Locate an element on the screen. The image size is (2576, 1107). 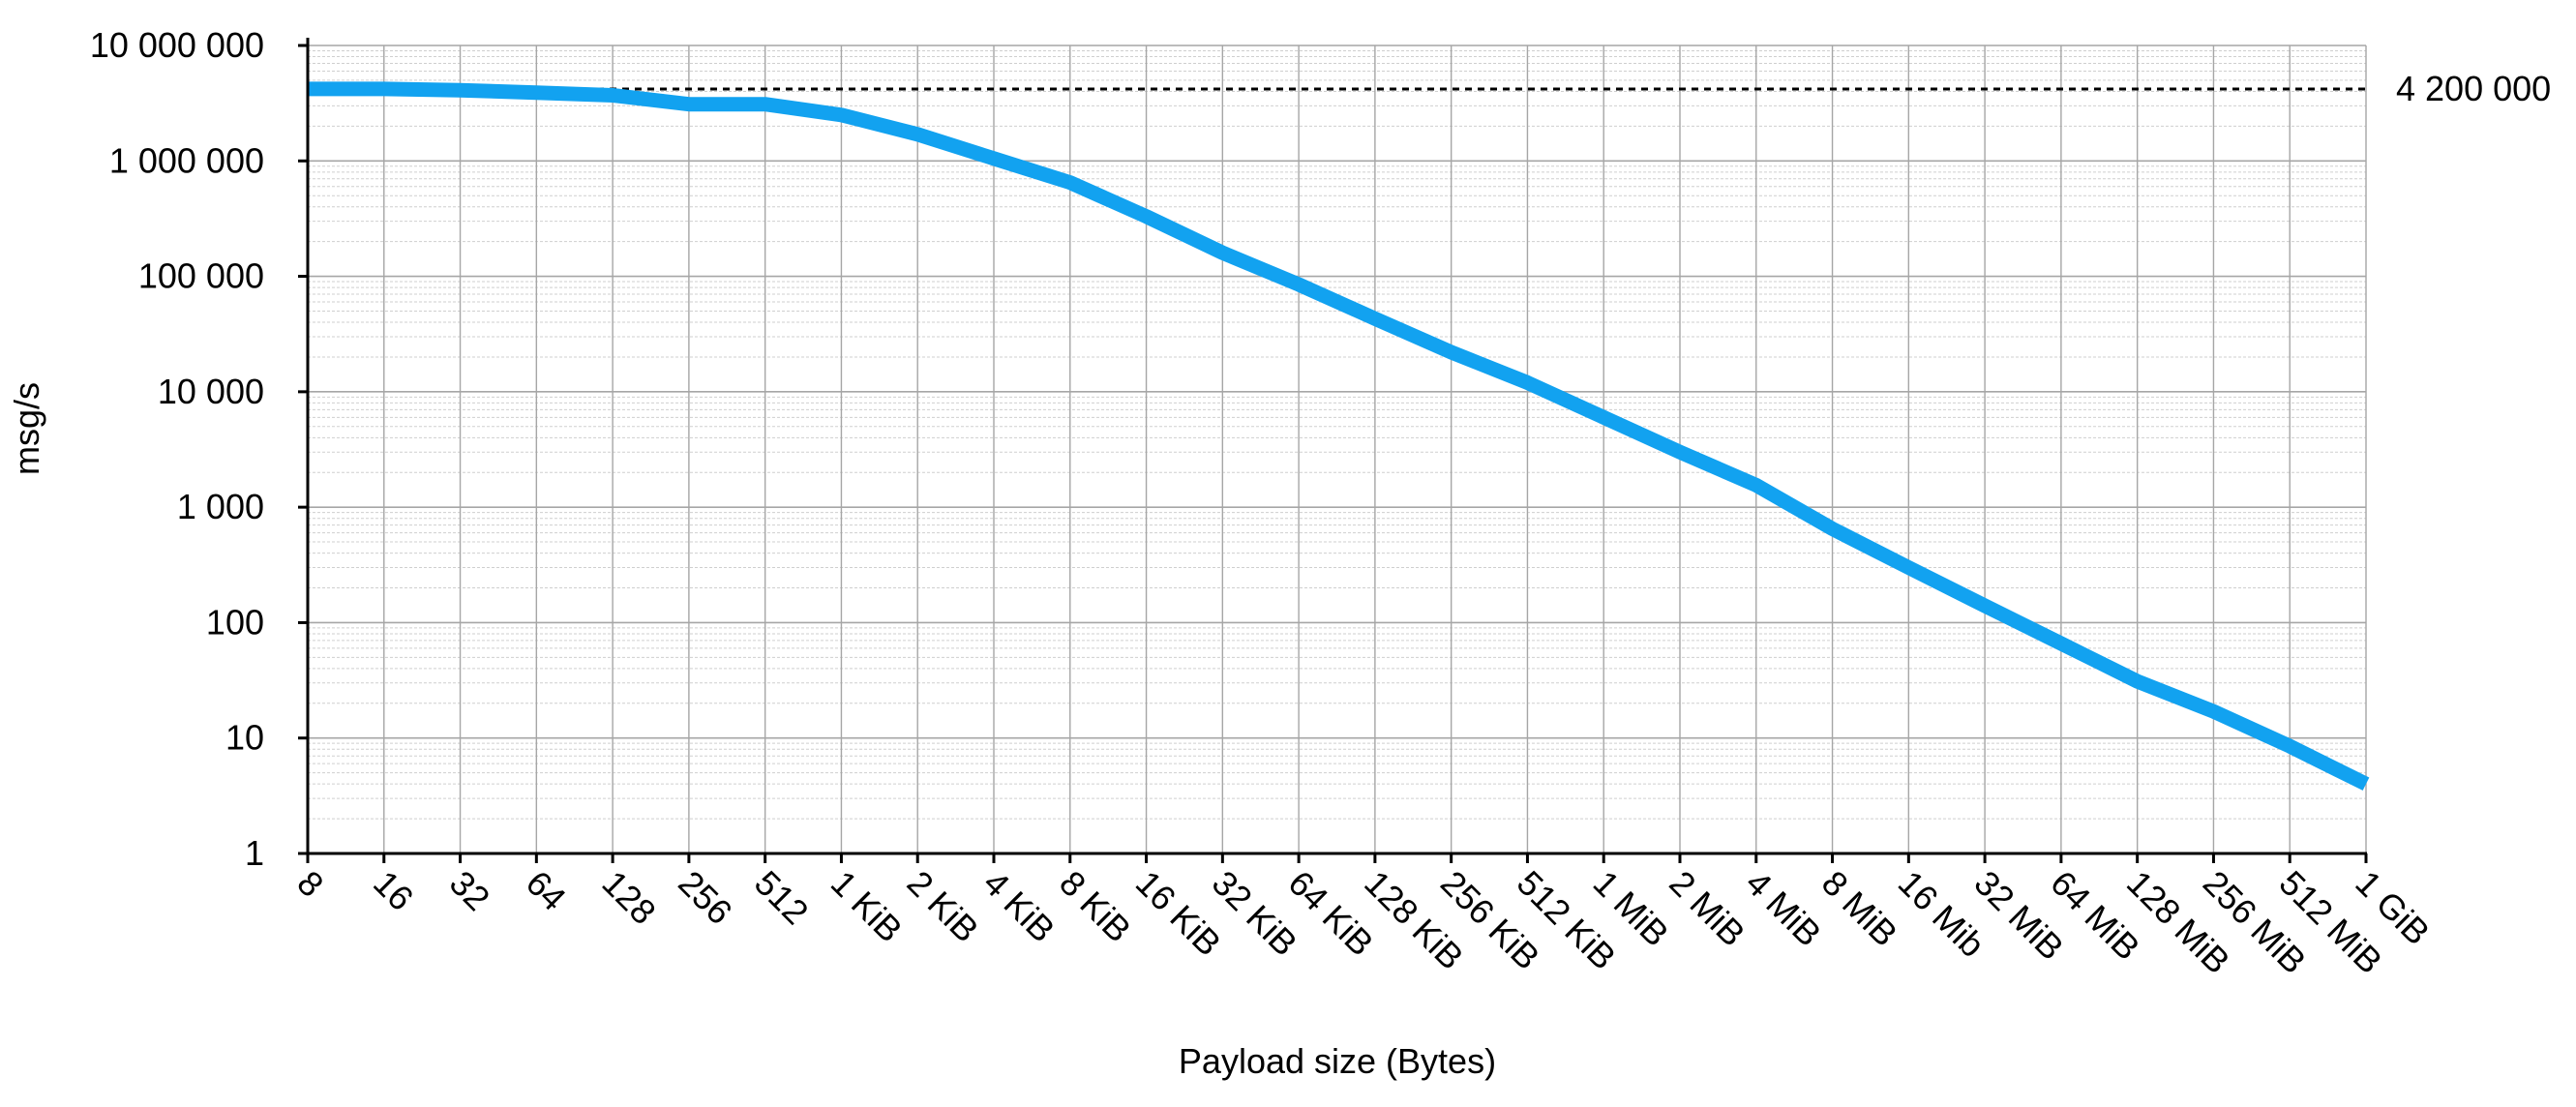
y-tick-label: 100 is located at coordinates (235, 622).